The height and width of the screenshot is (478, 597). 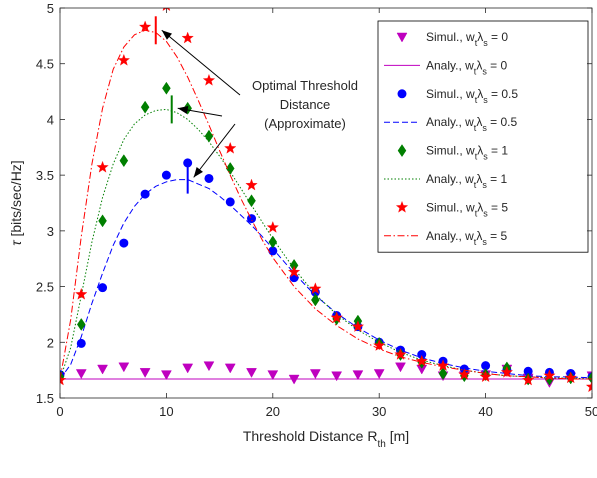 What do you see at coordinates (450, 179) in the screenshot?
I see `legend-label-part: Analy., w` at bounding box center [450, 179].